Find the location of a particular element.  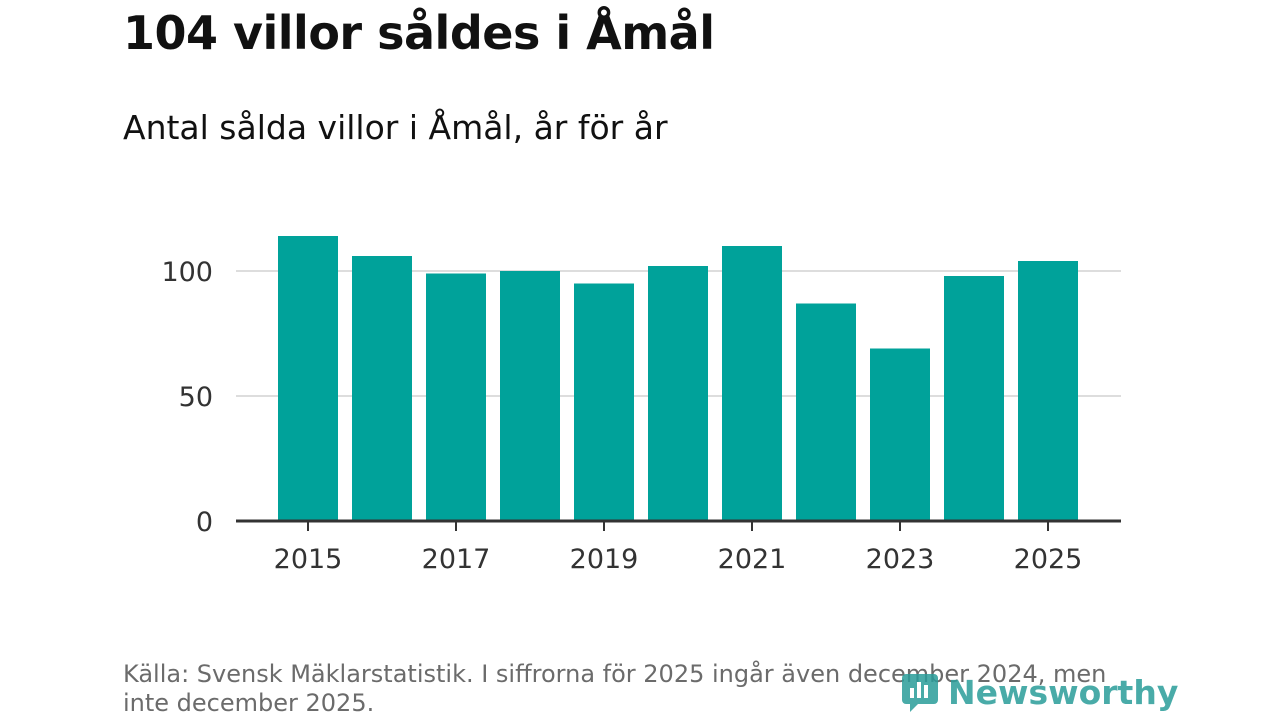

bar-2017 is located at coordinates (456, 397).